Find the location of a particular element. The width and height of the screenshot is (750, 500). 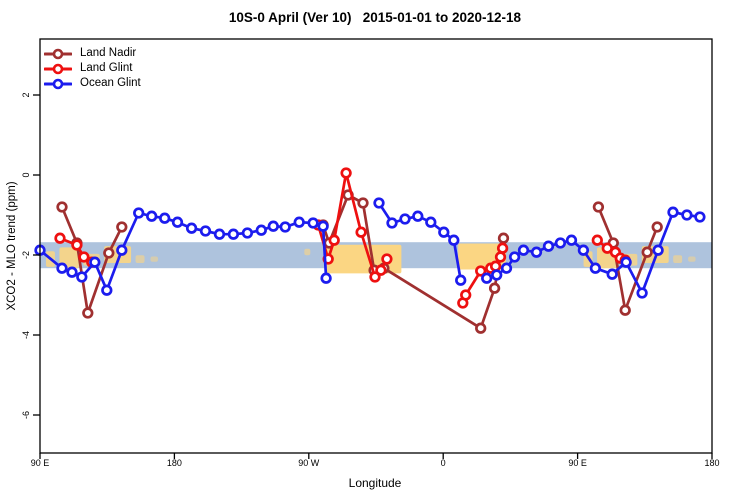

legend-item-land-glint: Land Glint is located at coordinates (92, 68).